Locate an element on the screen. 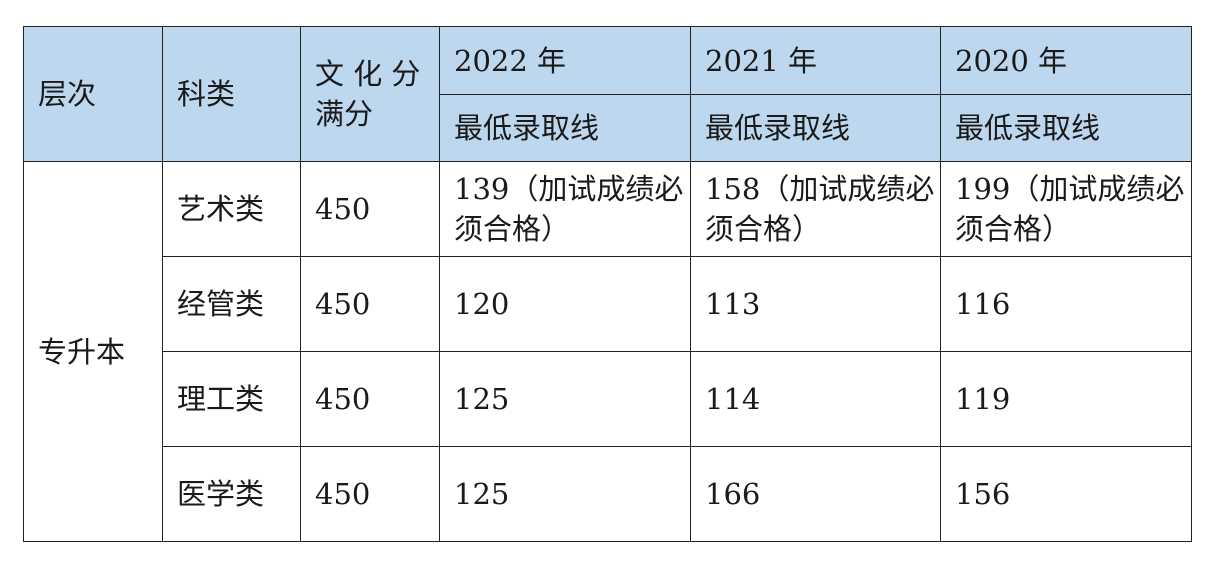 Image resolution: width=1211 pixels, height=564 pixels. category-cell: 理工类 is located at coordinates (231, 399).